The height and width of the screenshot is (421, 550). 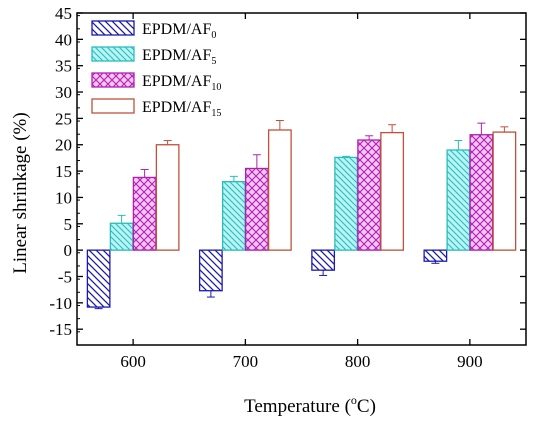 I want to click on legend-label: EPDM/AF10, so click(x=181, y=83).